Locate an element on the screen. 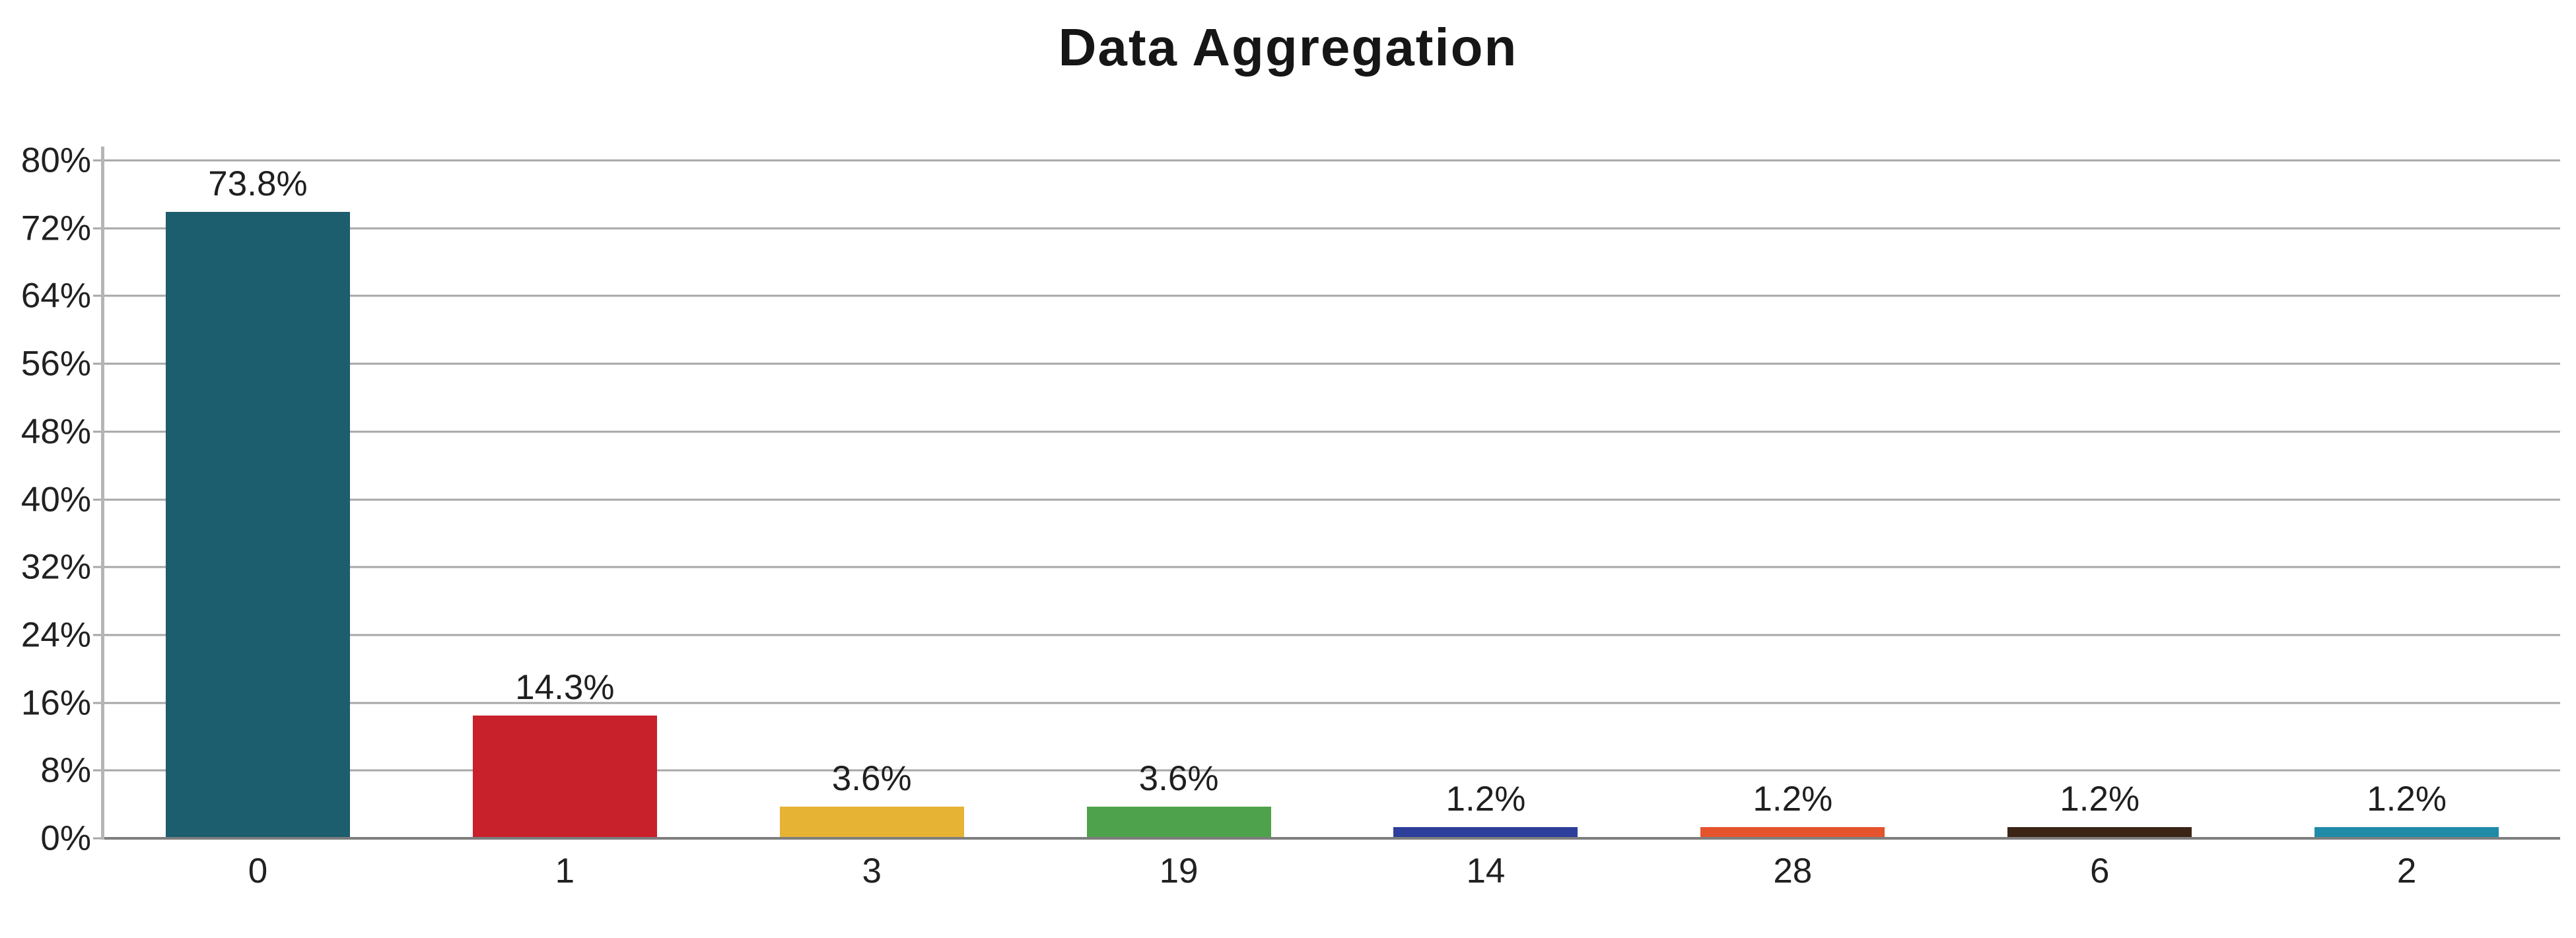 Image resolution: width=2576 pixels, height=938 pixels. y-axis-tick-label: 32% is located at coordinates (56, 567).